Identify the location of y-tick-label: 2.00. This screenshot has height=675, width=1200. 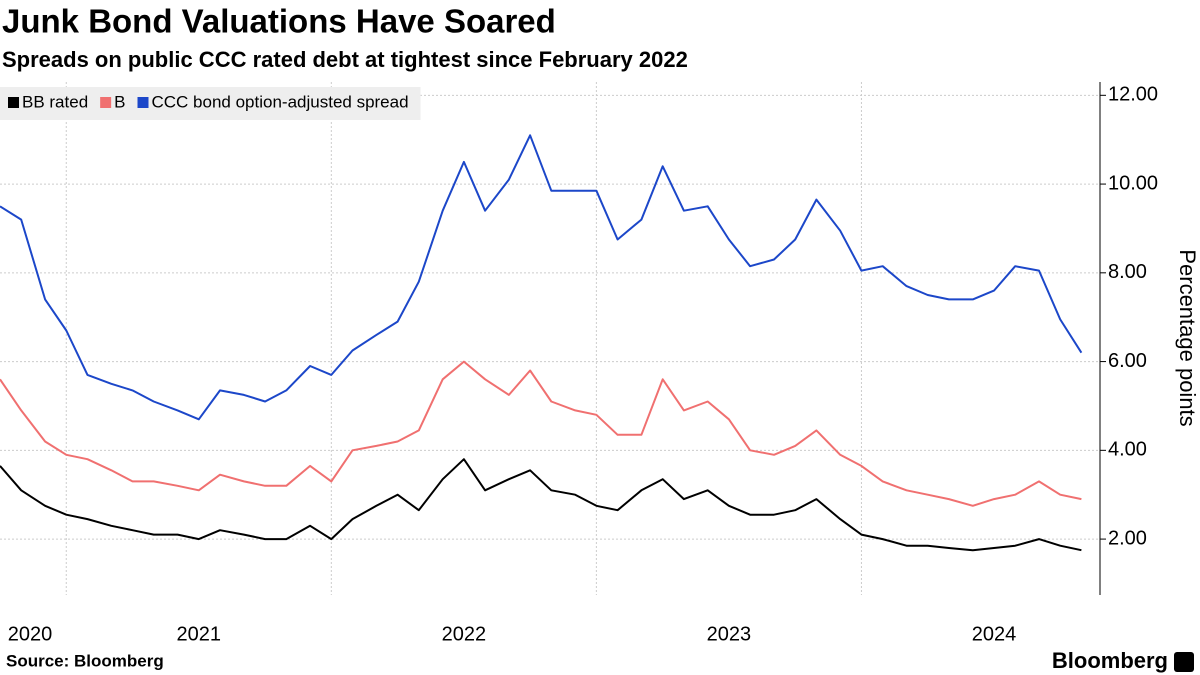
(1127, 538).